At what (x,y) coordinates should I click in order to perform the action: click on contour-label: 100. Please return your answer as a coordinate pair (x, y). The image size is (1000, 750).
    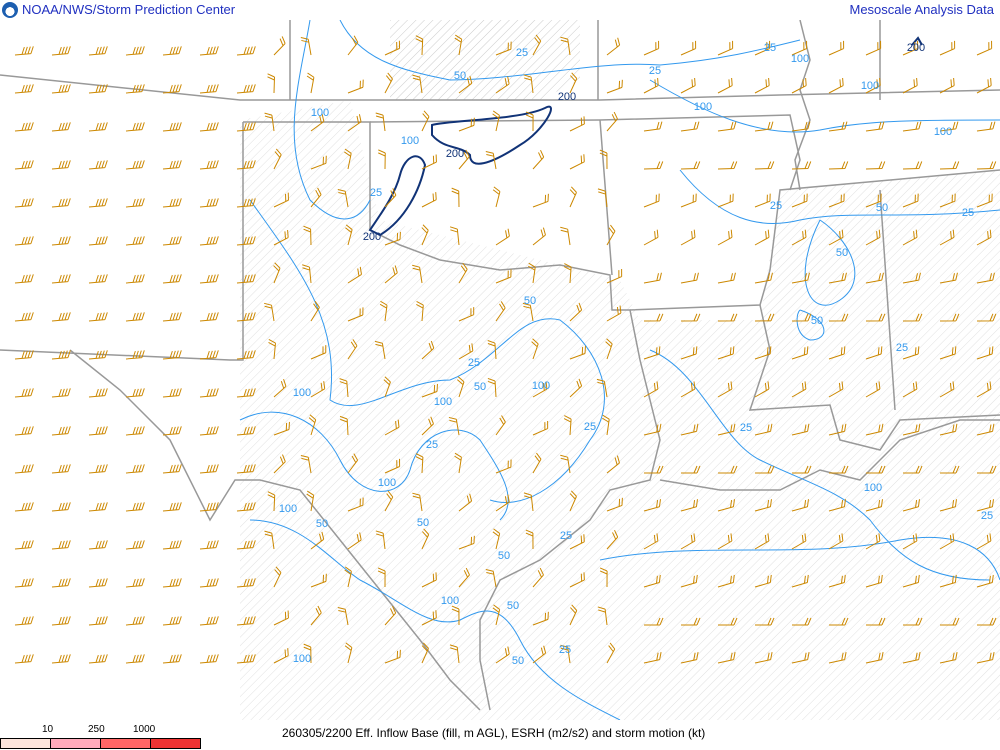
    Looking at the image, I should click on (288, 509).